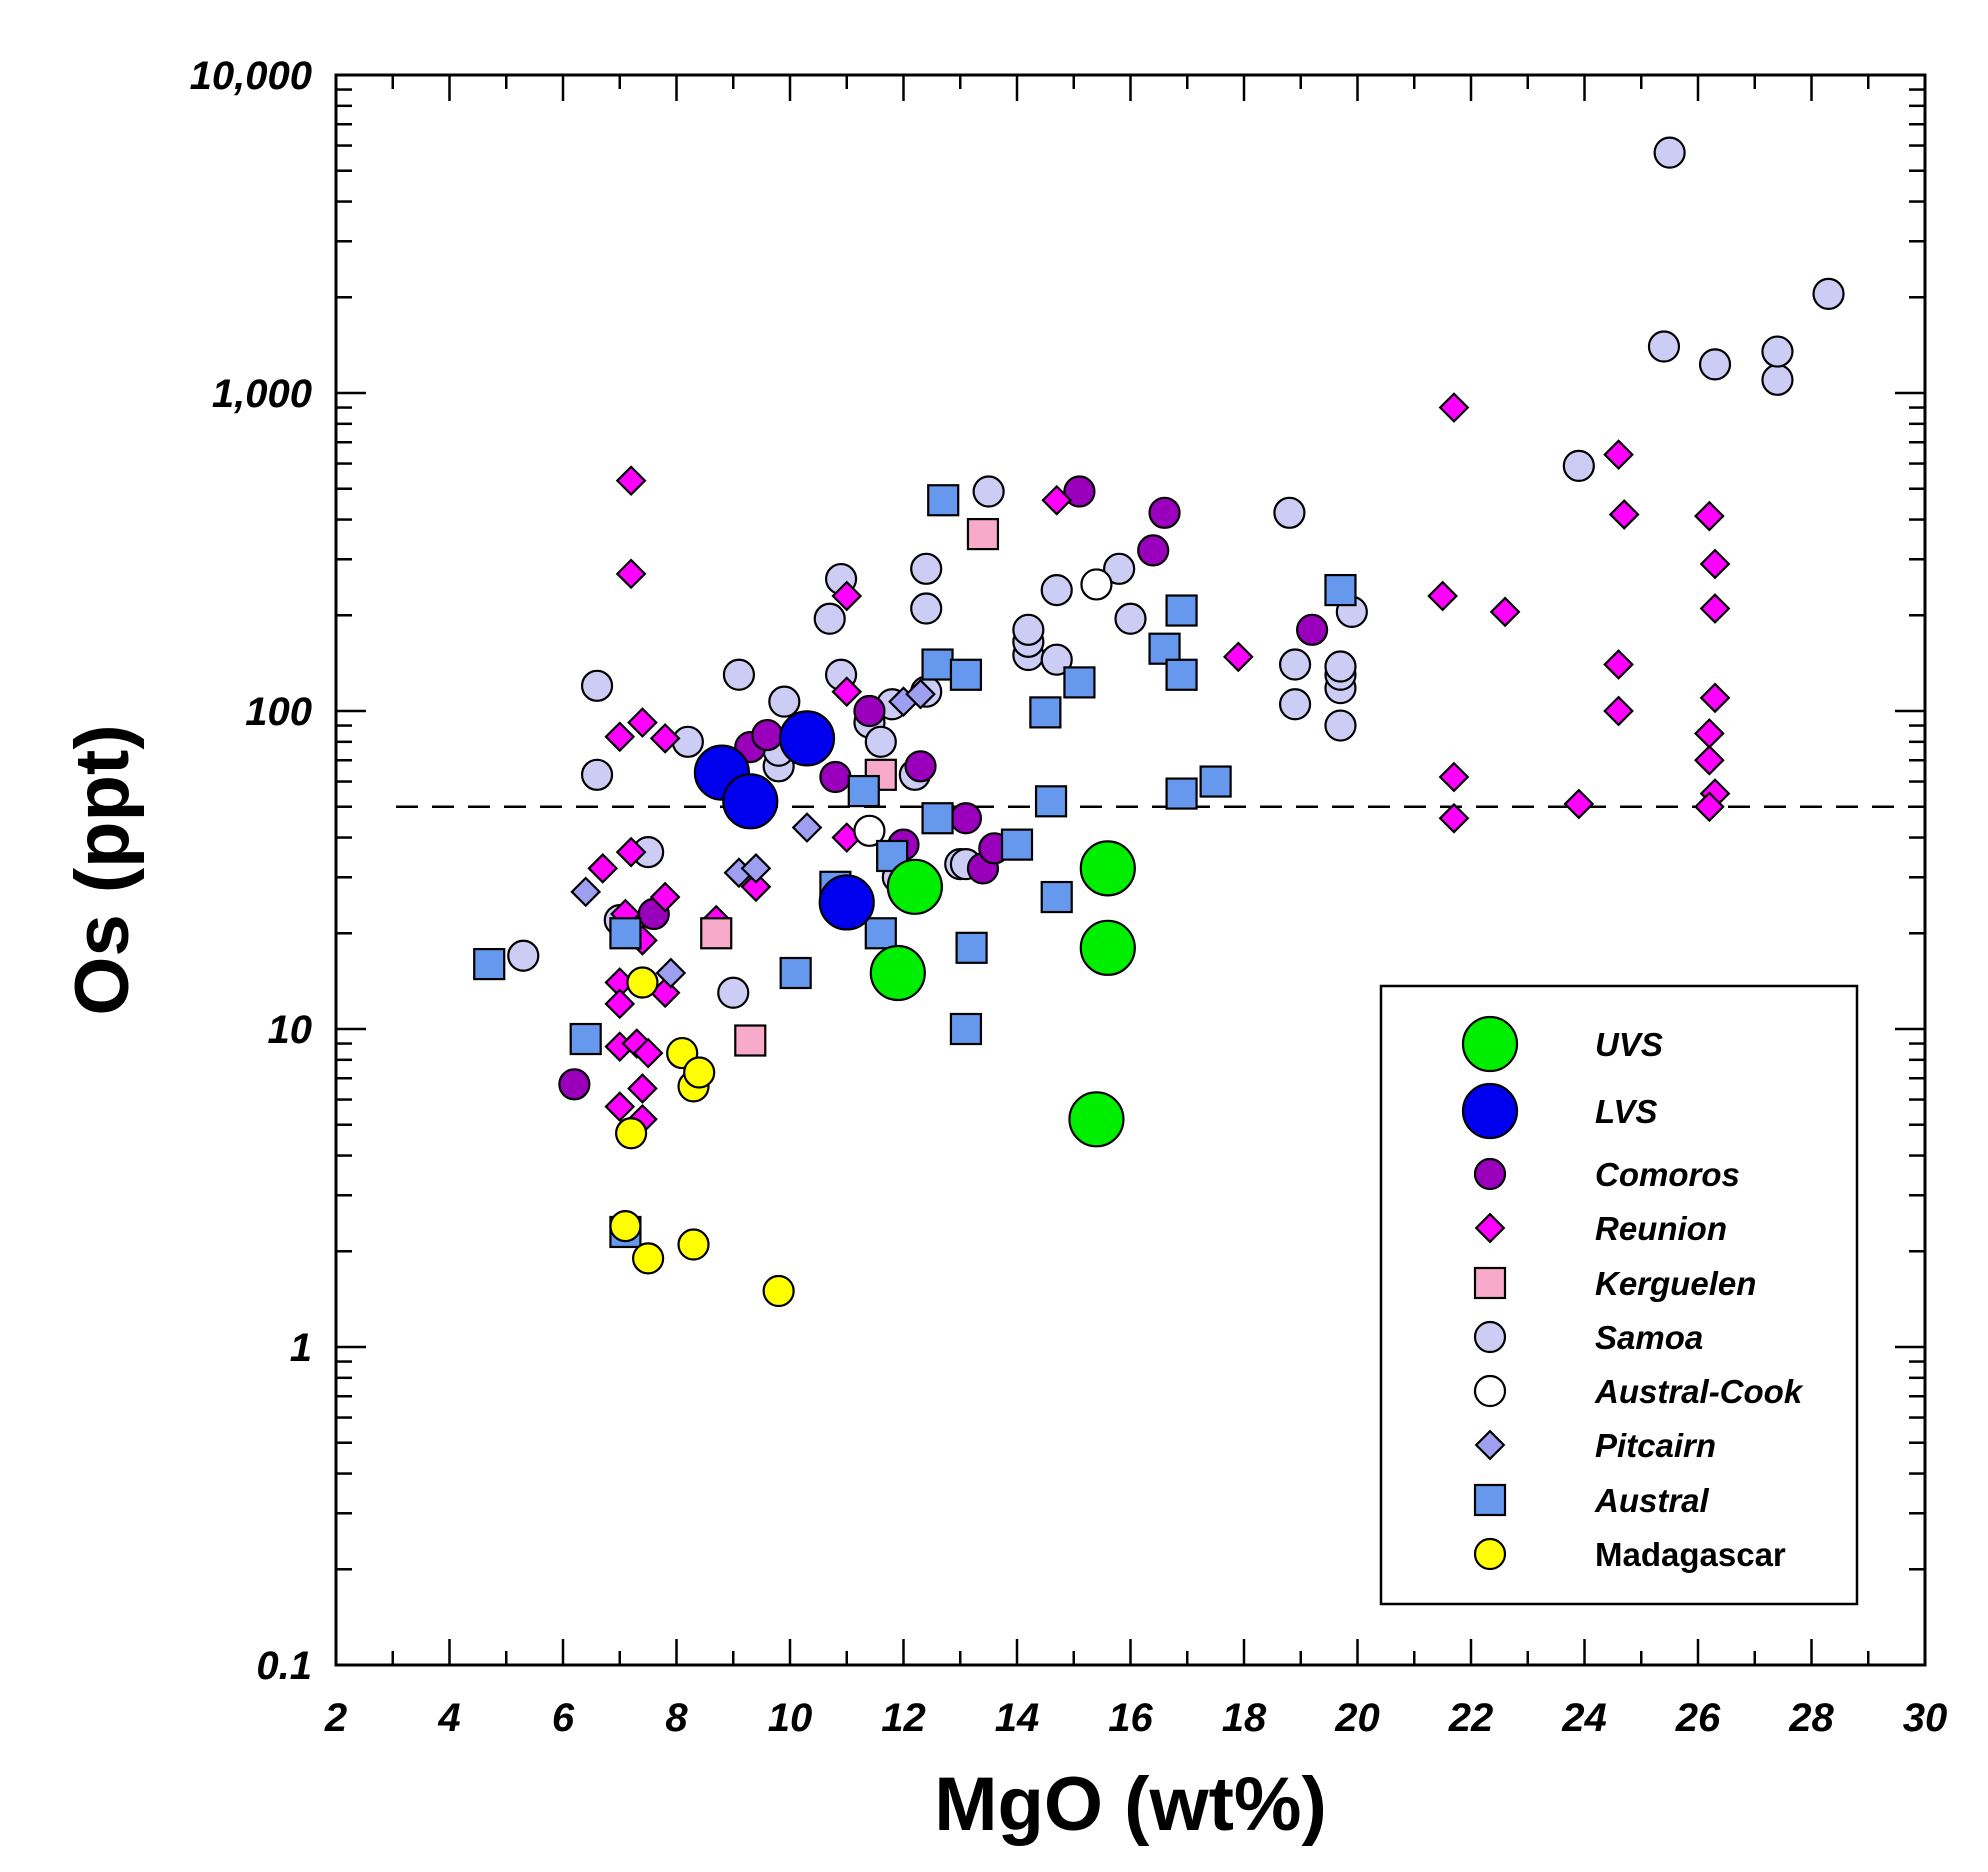 The height and width of the screenshot is (1872, 1988). Describe the element at coordinates (676, 1718) in the screenshot. I see `x-tick-label: 8` at that location.